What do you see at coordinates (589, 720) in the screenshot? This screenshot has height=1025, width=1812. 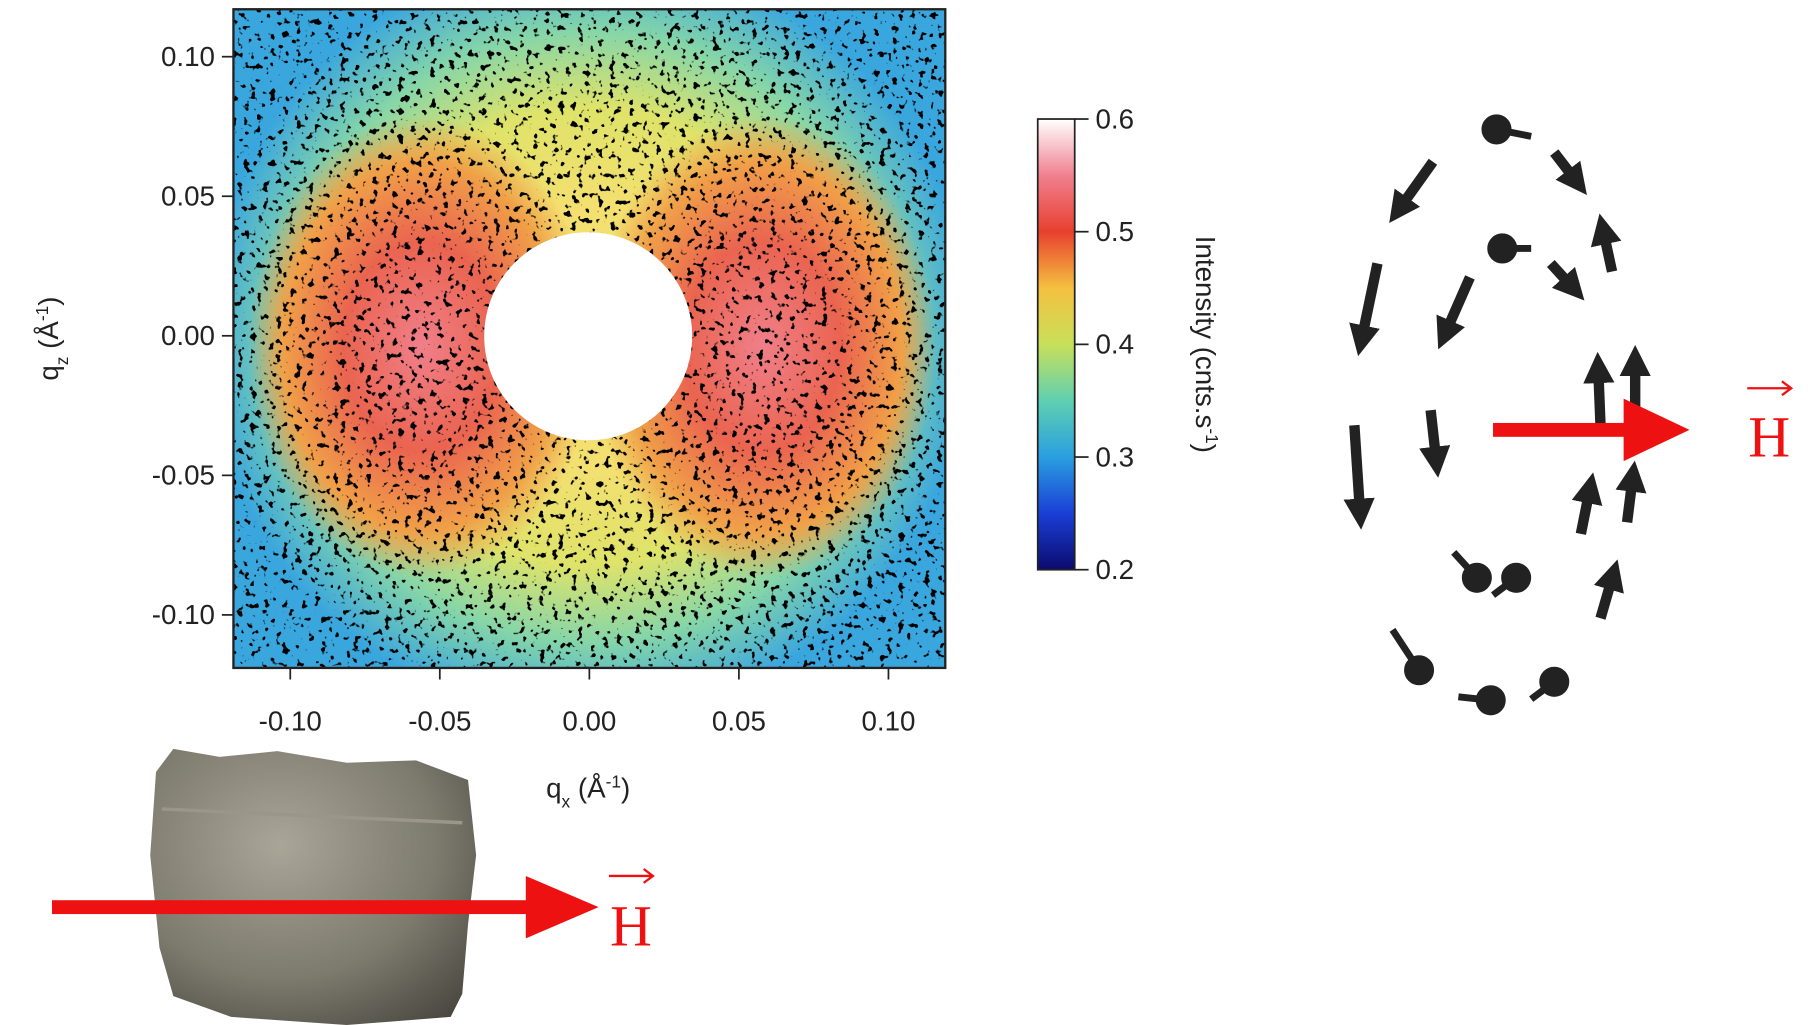 I see `x-tick-label: 0.00` at bounding box center [589, 720].